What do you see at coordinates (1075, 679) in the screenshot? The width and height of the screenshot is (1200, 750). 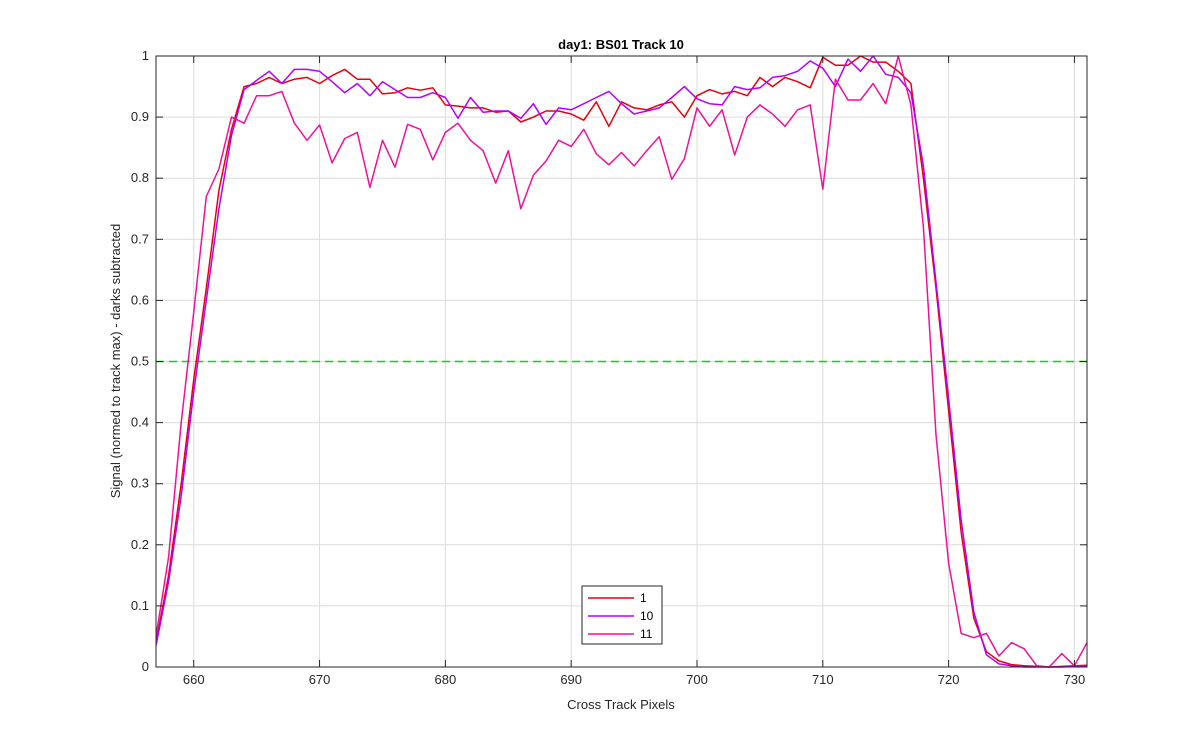 I see `x-tick-label: 730` at bounding box center [1075, 679].